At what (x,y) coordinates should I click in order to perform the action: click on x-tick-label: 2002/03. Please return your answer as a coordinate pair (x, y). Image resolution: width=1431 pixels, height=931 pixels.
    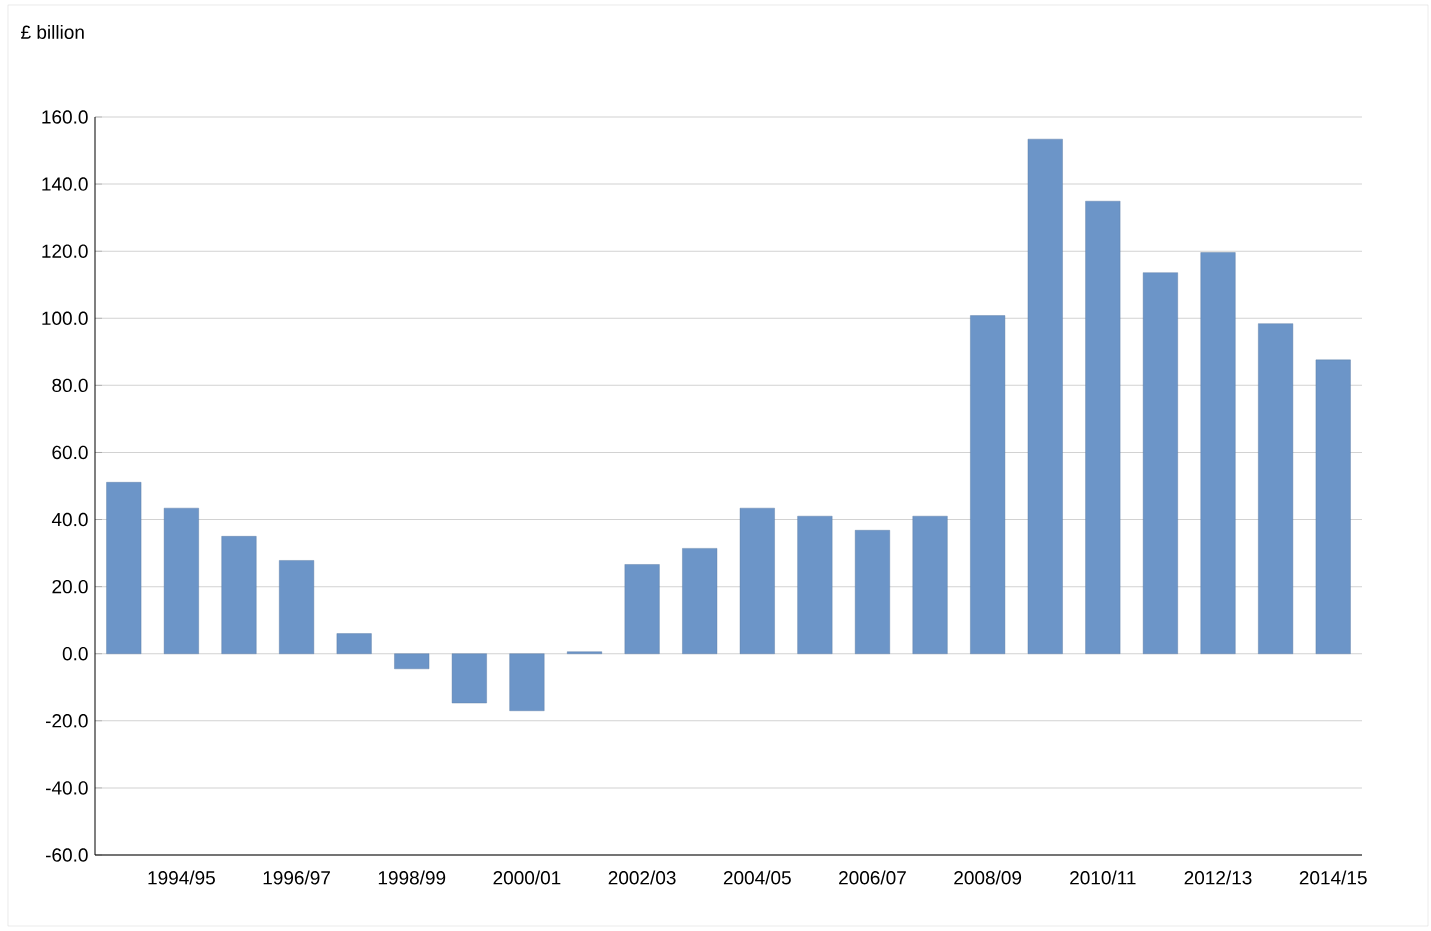
    Looking at the image, I should click on (642, 877).